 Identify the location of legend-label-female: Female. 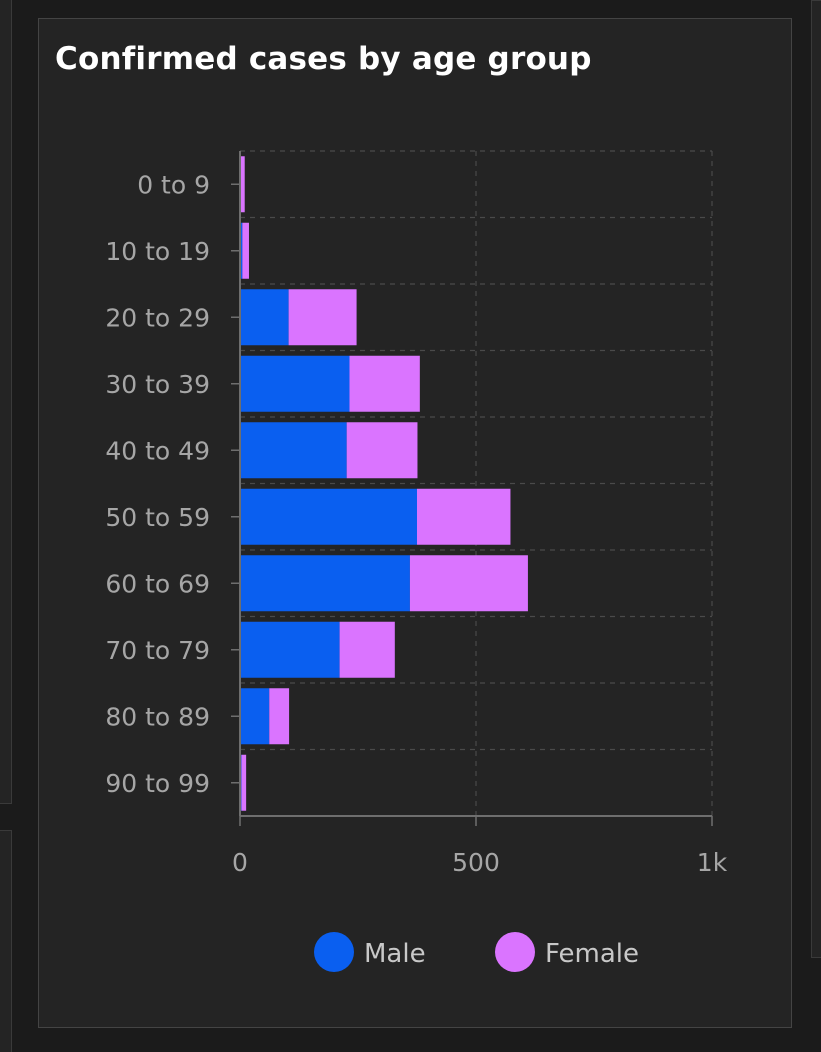
(592, 954).